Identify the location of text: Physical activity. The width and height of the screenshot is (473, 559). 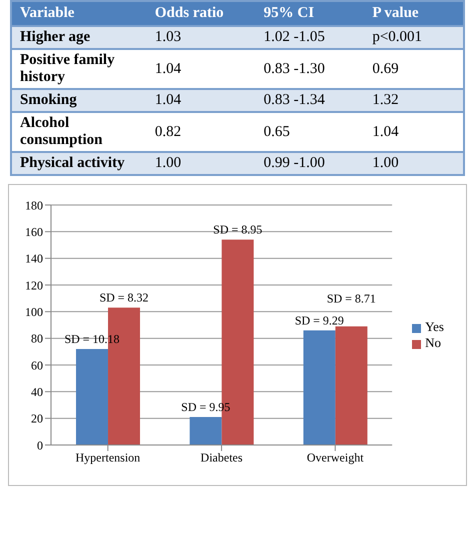
(72, 163).